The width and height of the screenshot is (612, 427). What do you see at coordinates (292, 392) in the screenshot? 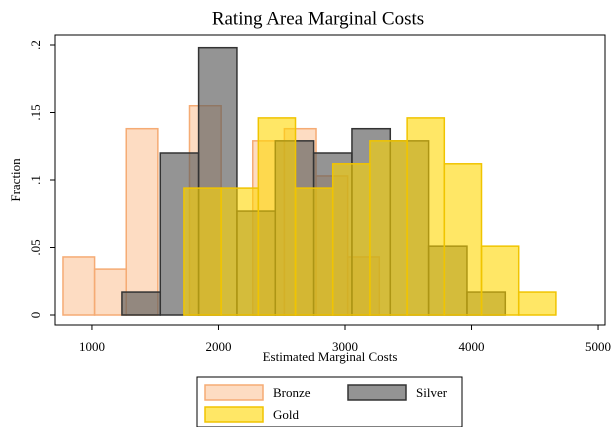
I see `legend-label: Bronze` at bounding box center [292, 392].